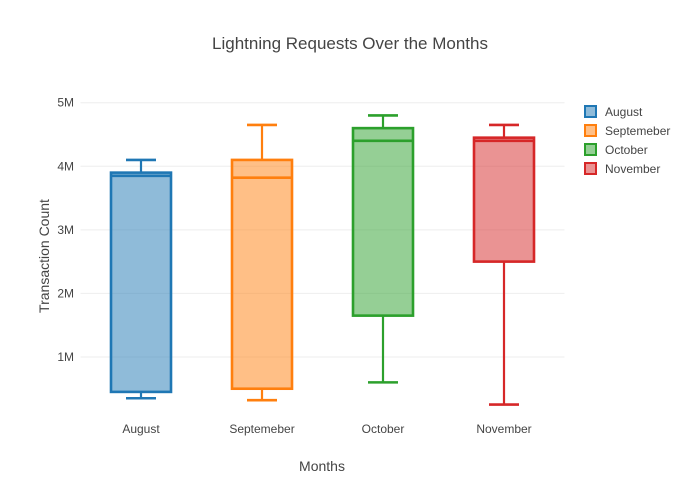 The width and height of the screenshot is (700, 500). I want to click on x-tick-label-november: November, so click(503, 429).